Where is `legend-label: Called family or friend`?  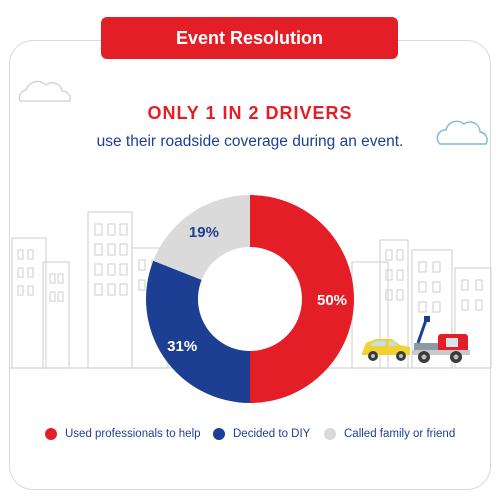 legend-label: Called family or friend is located at coordinates (400, 434).